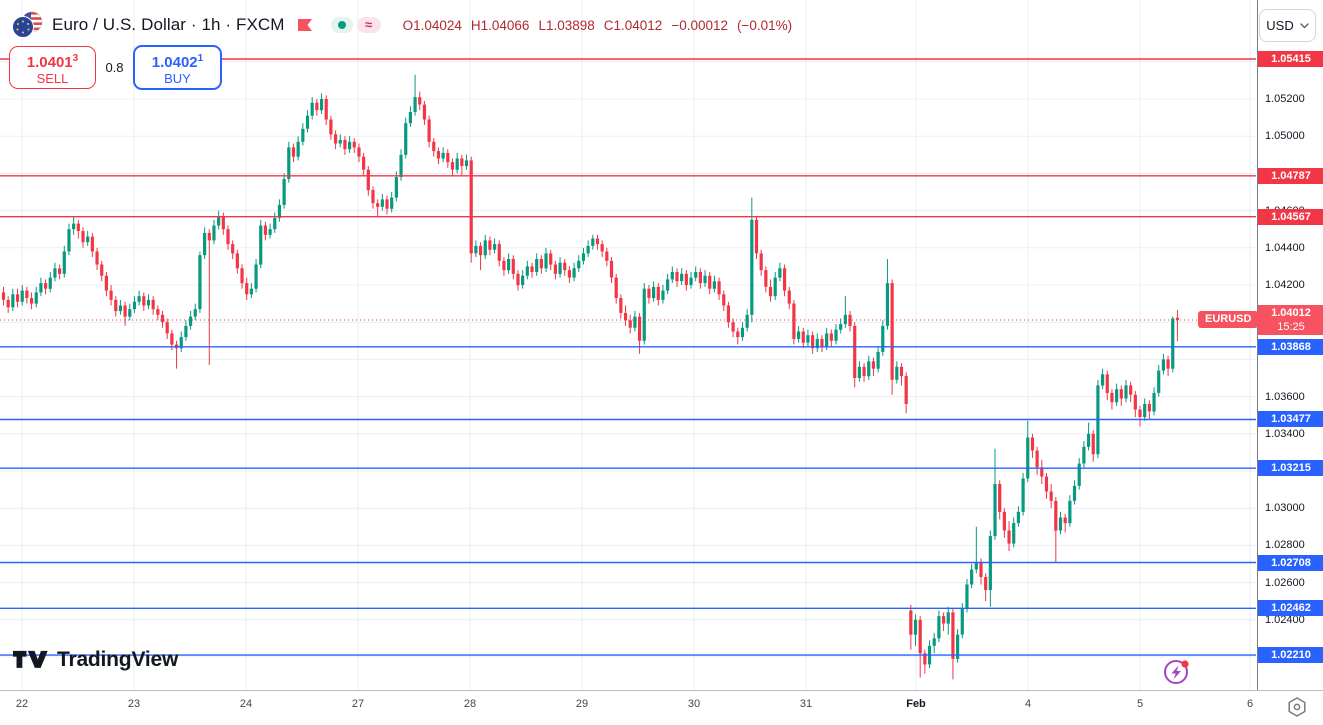 This screenshot has width=1323, height=725. Describe the element at coordinates (134, 704) in the screenshot. I see `time-label: 23` at that location.